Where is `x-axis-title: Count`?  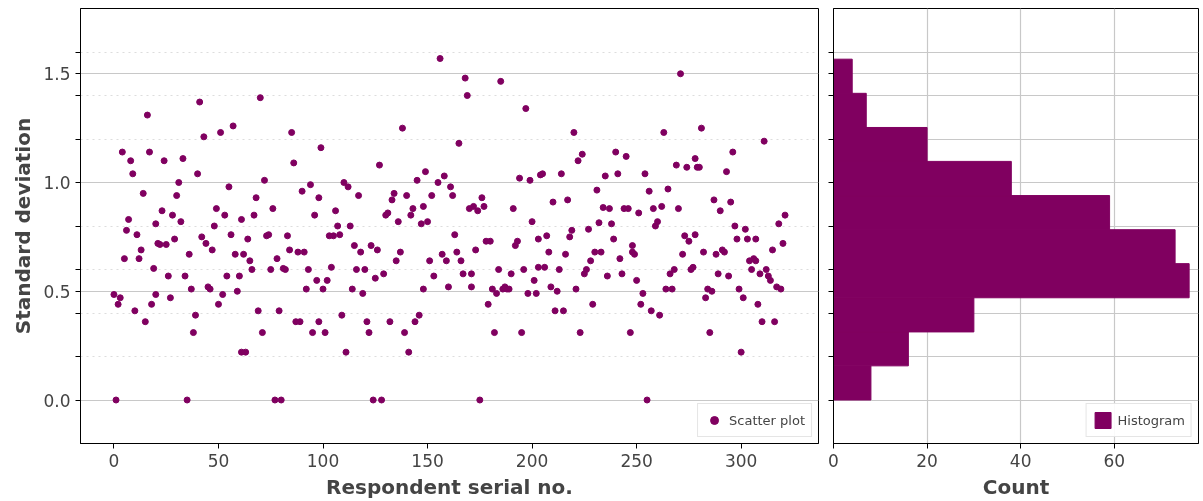
x-axis-title: Count is located at coordinates (1016, 486).